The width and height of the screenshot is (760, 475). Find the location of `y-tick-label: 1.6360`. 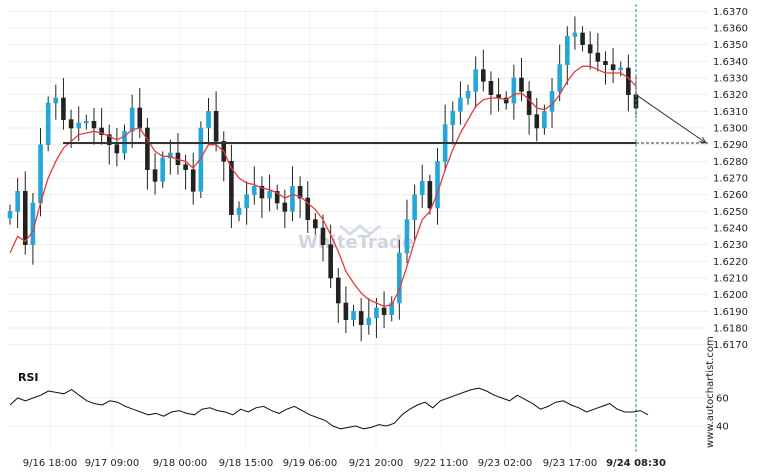

y-tick-label: 1.6360 is located at coordinates (730, 29).